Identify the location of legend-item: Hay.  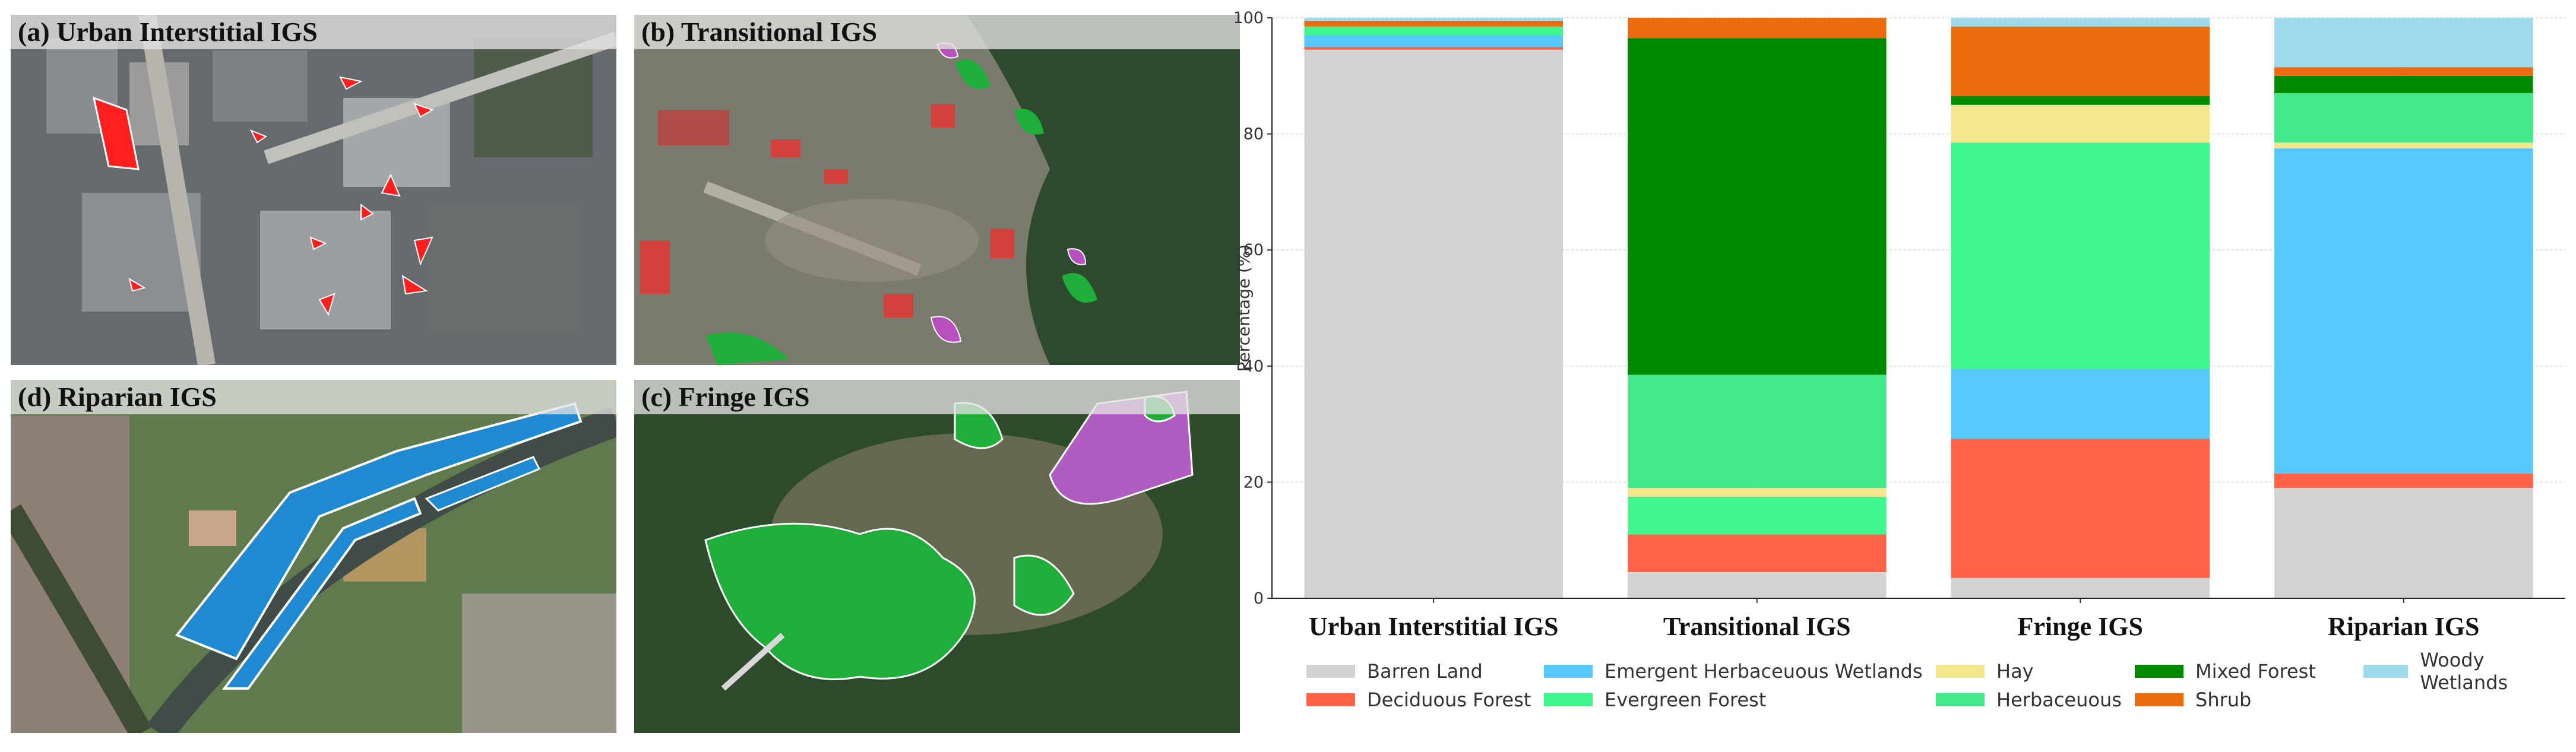
(1985, 671).